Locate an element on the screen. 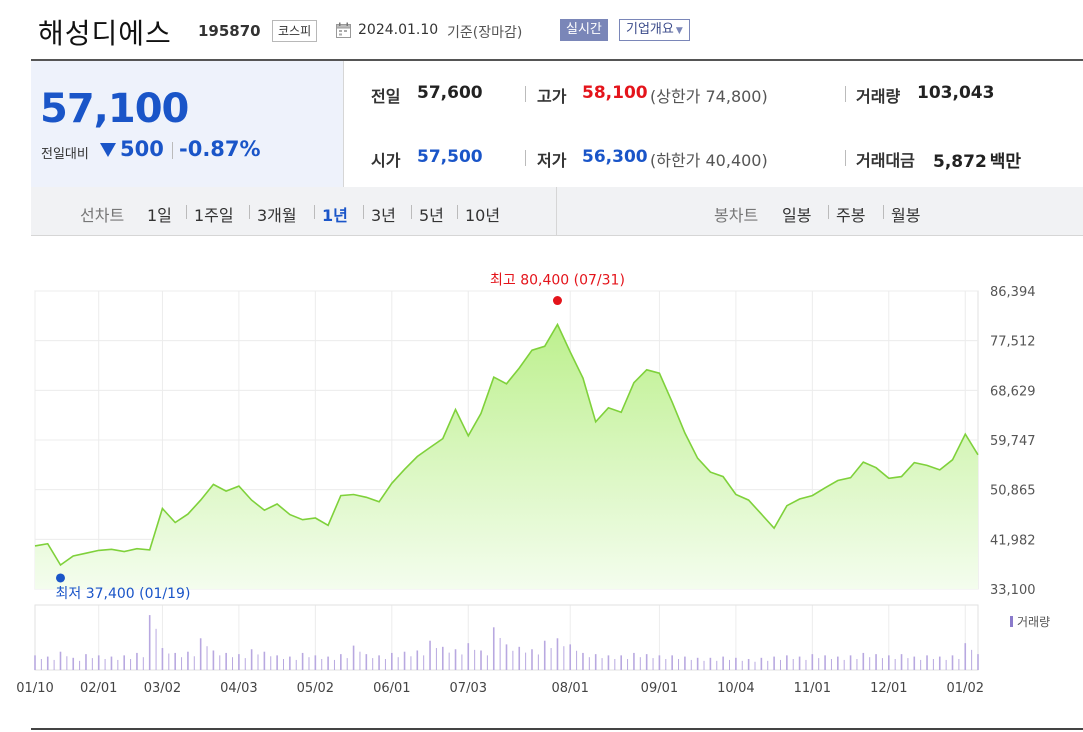 This screenshot has height=732, width=1083. prev-close-label: 전일 is located at coordinates (386, 96).